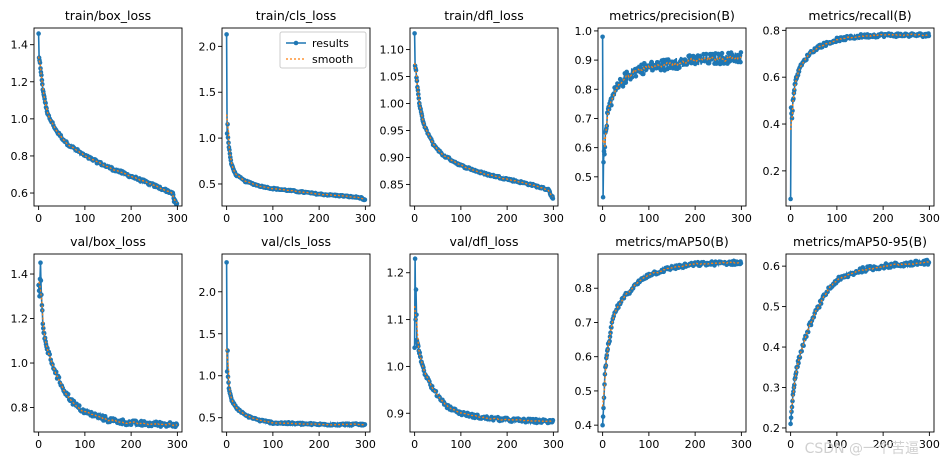 The width and height of the screenshot is (943, 466). What do you see at coordinates (672, 15) in the screenshot?
I see `subplot-title: metrics/precision(B)` at bounding box center [672, 15].